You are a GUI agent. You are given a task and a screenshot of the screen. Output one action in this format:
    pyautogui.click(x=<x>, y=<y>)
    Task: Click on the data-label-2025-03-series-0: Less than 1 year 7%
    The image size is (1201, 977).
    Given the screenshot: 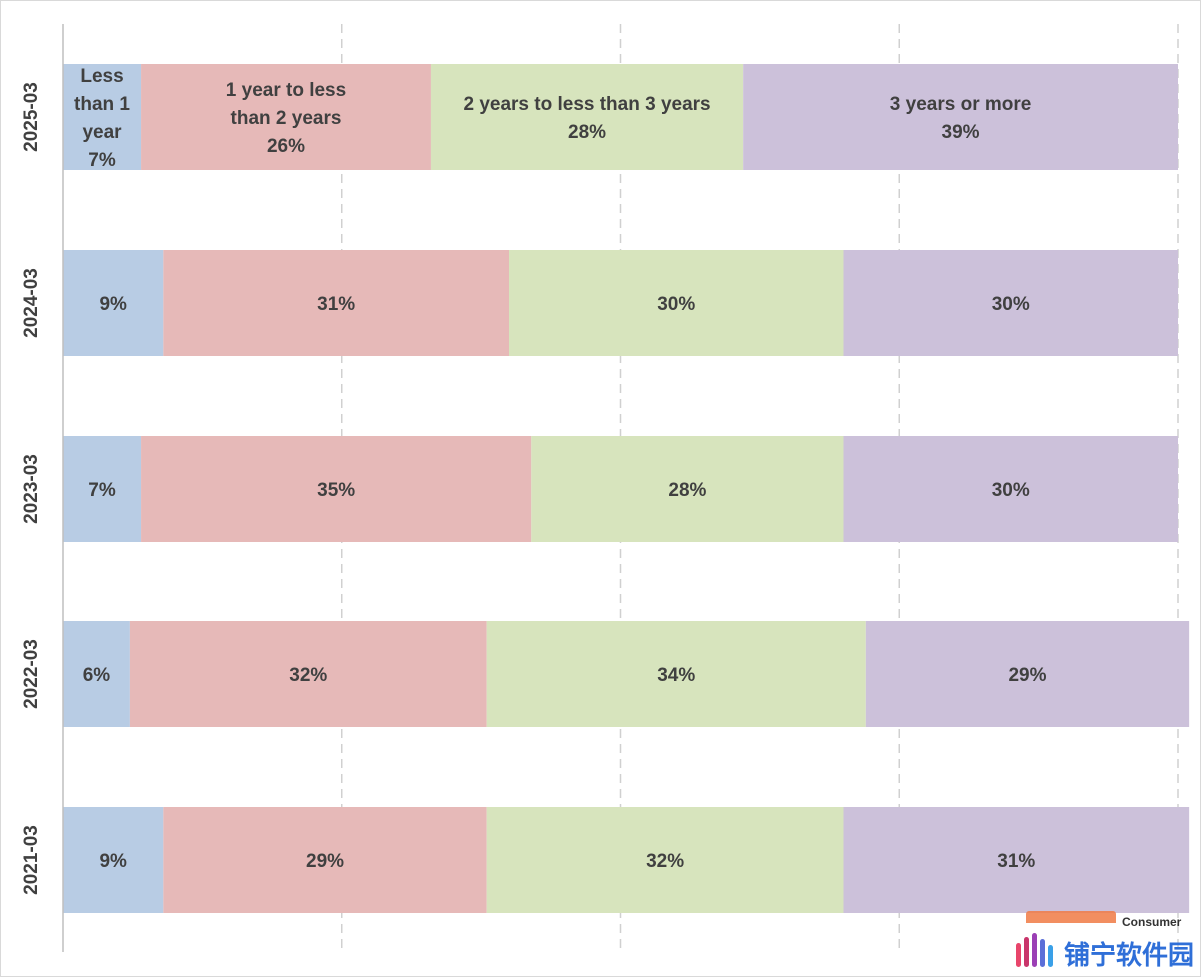 What is the action you would take?
    pyautogui.click(x=102, y=118)
    